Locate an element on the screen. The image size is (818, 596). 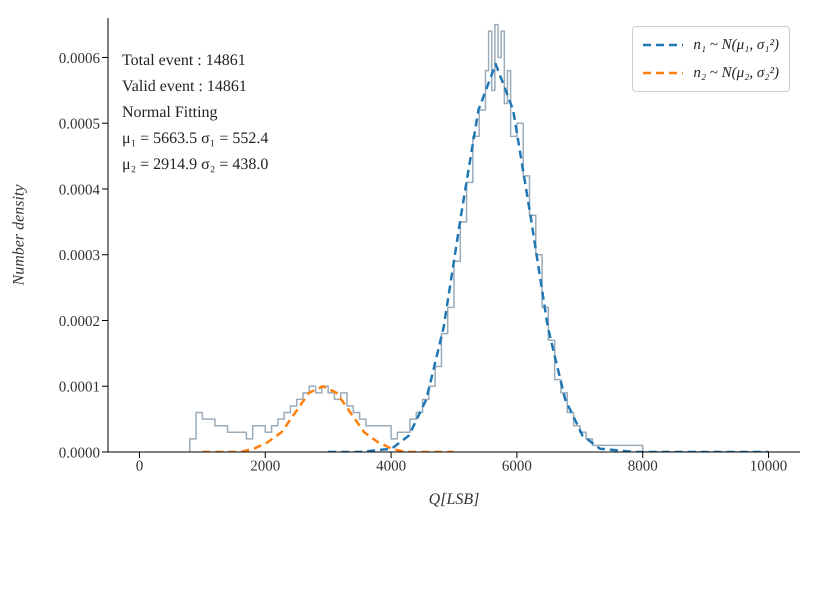
annotation: Valid event : 14861 is located at coordinates (185, 87).